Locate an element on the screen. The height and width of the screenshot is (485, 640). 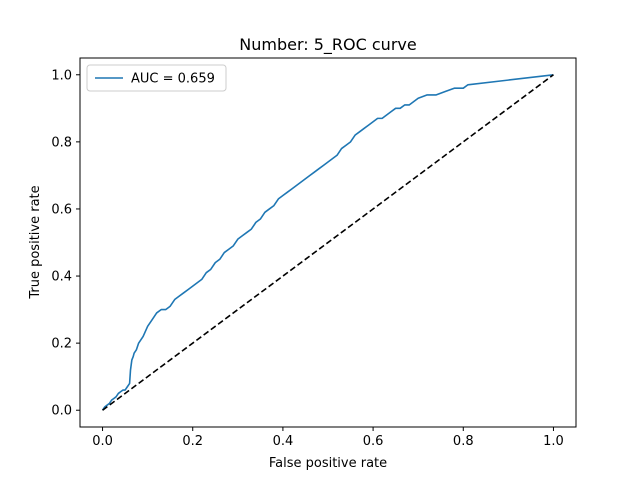
x-tick-label: 1.0 is located at coordinates (553, 441).